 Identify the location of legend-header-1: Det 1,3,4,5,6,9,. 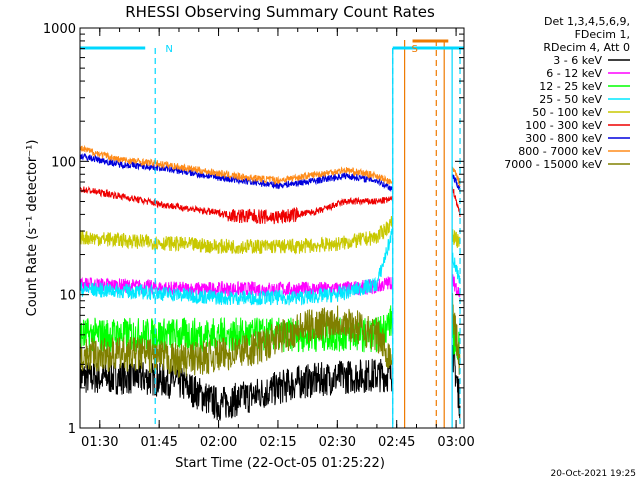
(587, 21).